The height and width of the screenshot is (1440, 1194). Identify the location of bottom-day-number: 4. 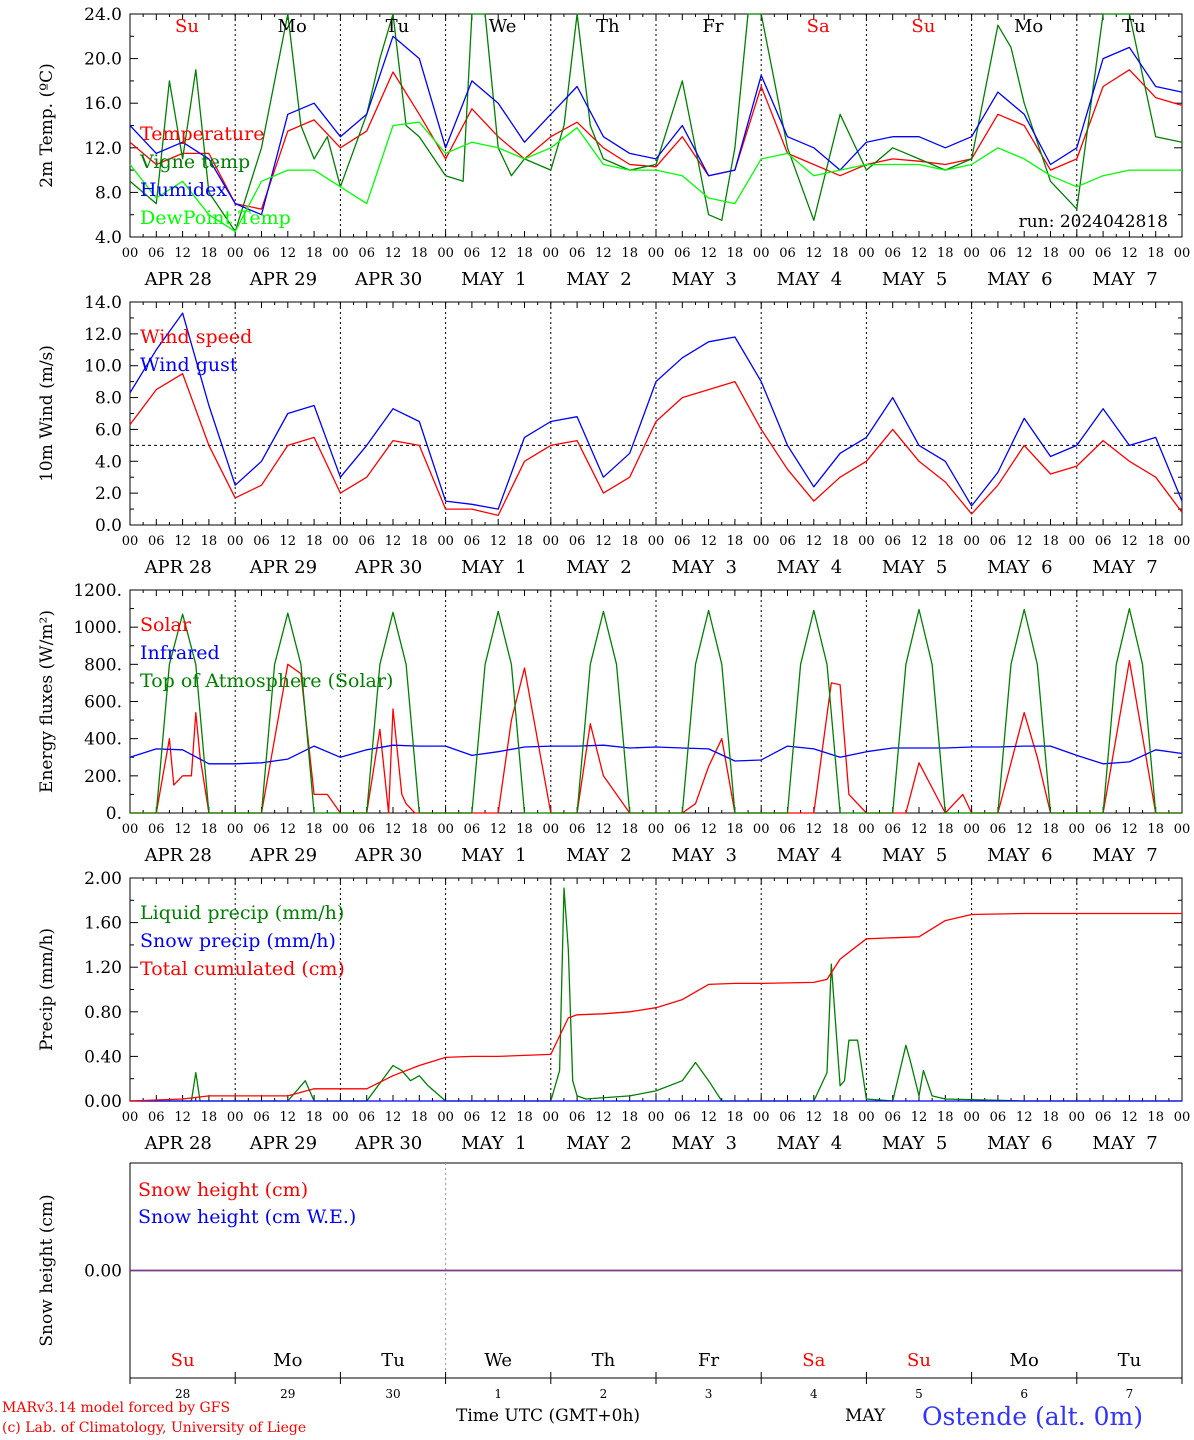
(814, 1394).